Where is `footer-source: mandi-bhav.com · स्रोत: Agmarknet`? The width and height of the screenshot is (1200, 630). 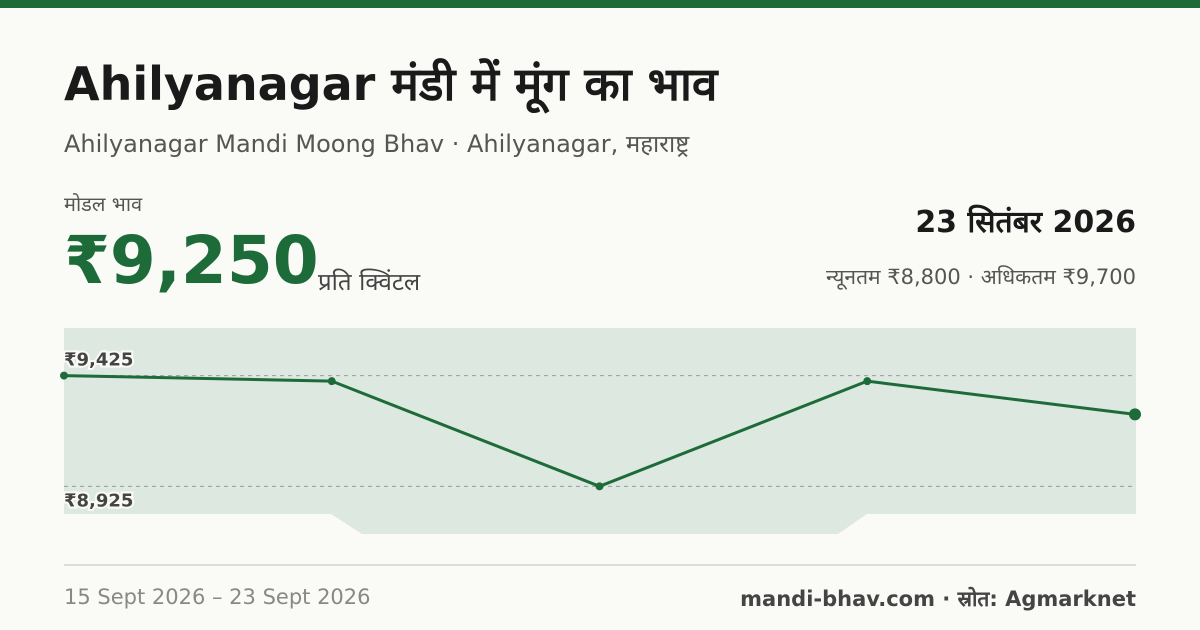 footer-source: mandi-bhav.com · स्रोत: Agmarknet is located at coordinates (938, 599).